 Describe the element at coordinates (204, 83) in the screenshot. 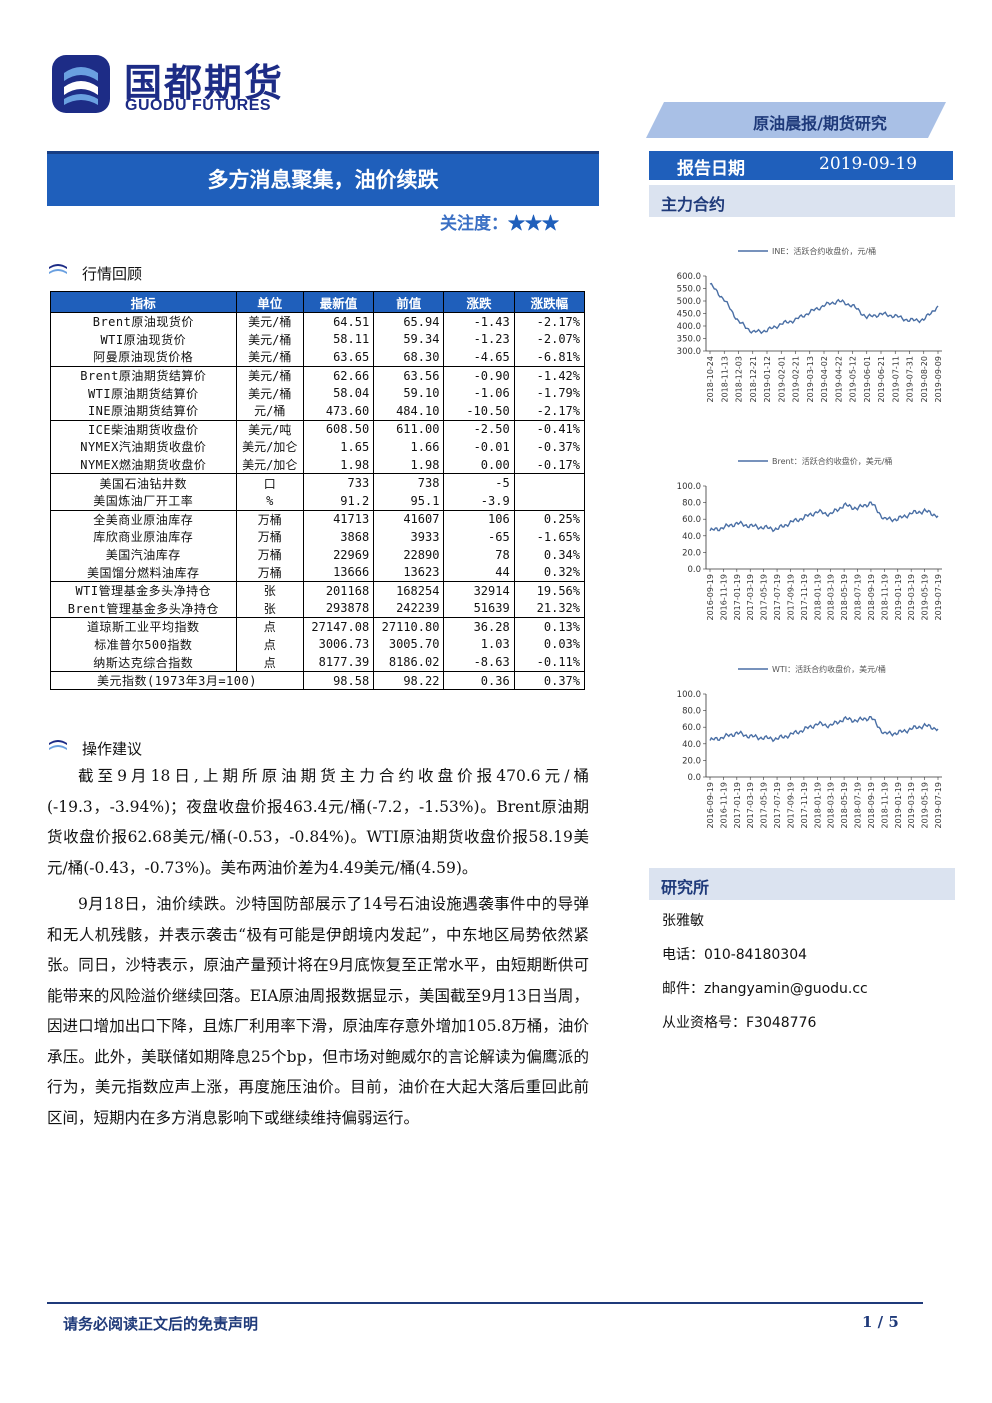

I see `brand-name-cn: 国都期货` at that location.